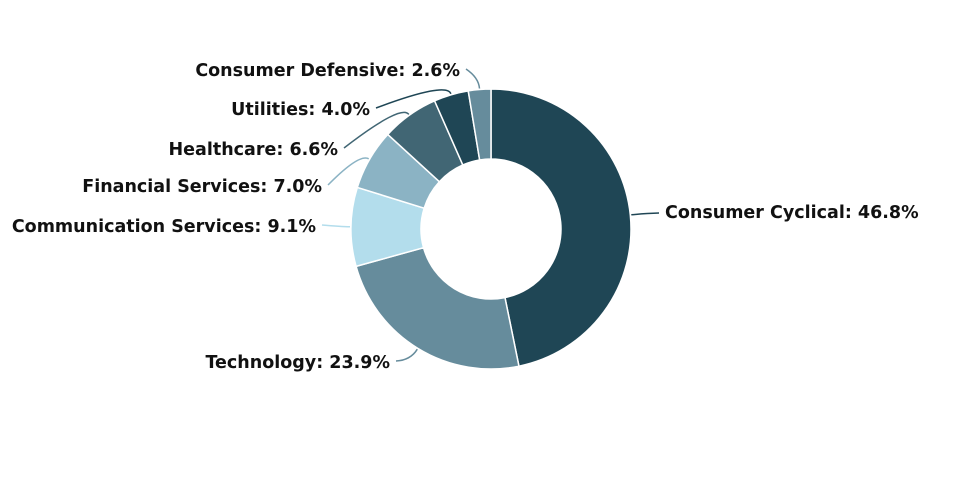 The width and height of the screenshot is (962, 478). What do you see at coordinates (164, 227) in the screenshot?
I see `label-communication-services: Communication Services: 9.1%` at bounding box center [164, 227].